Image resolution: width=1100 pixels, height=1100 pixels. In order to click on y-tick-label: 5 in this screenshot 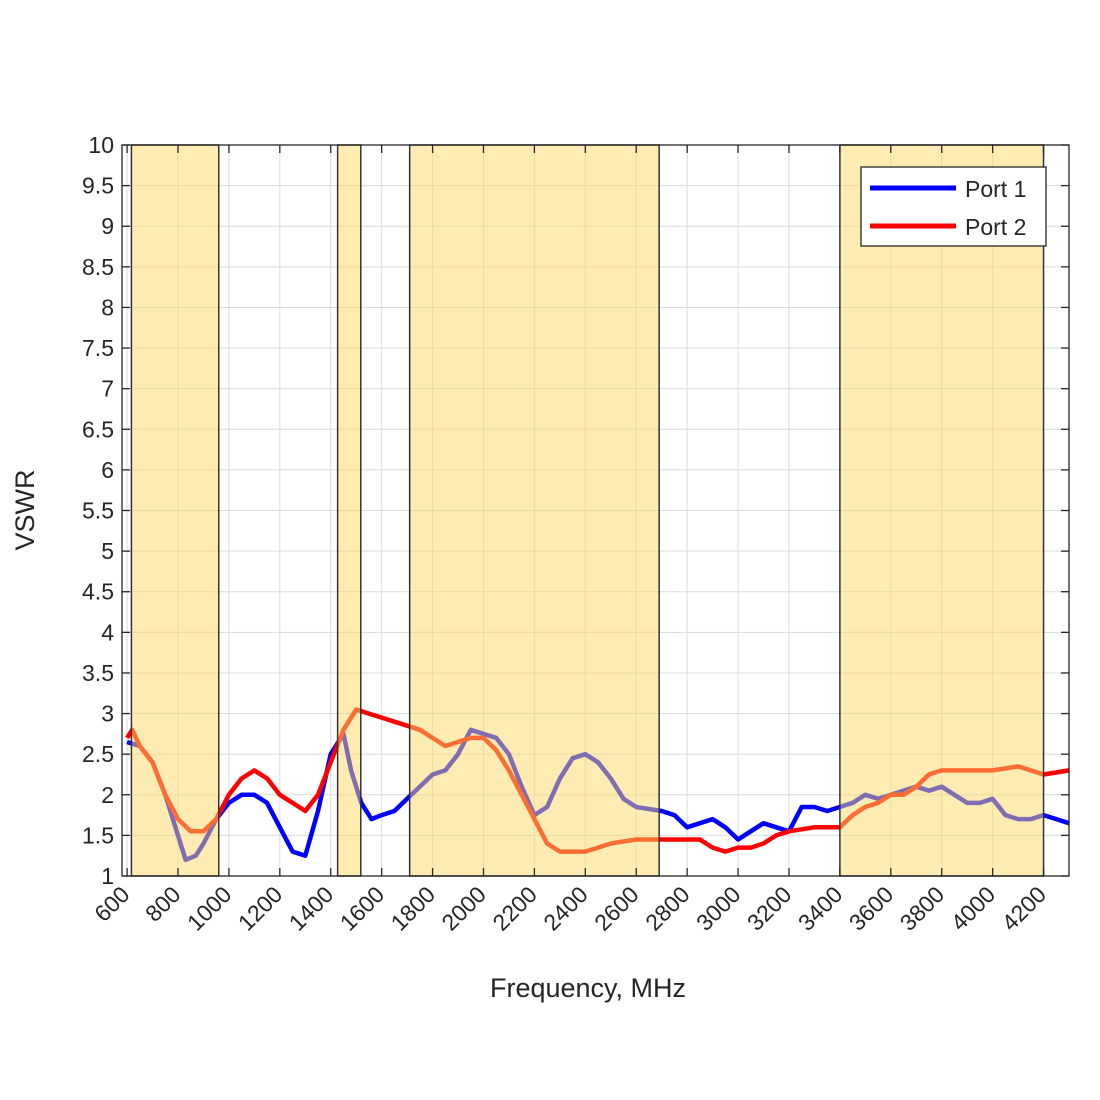, I will do `click(107, 551)`.